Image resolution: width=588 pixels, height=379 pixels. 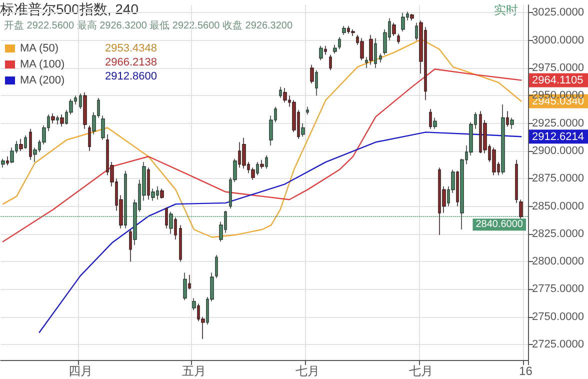 I want to click on y-tick-label: 2775.0000, so click(x=558, y=289).